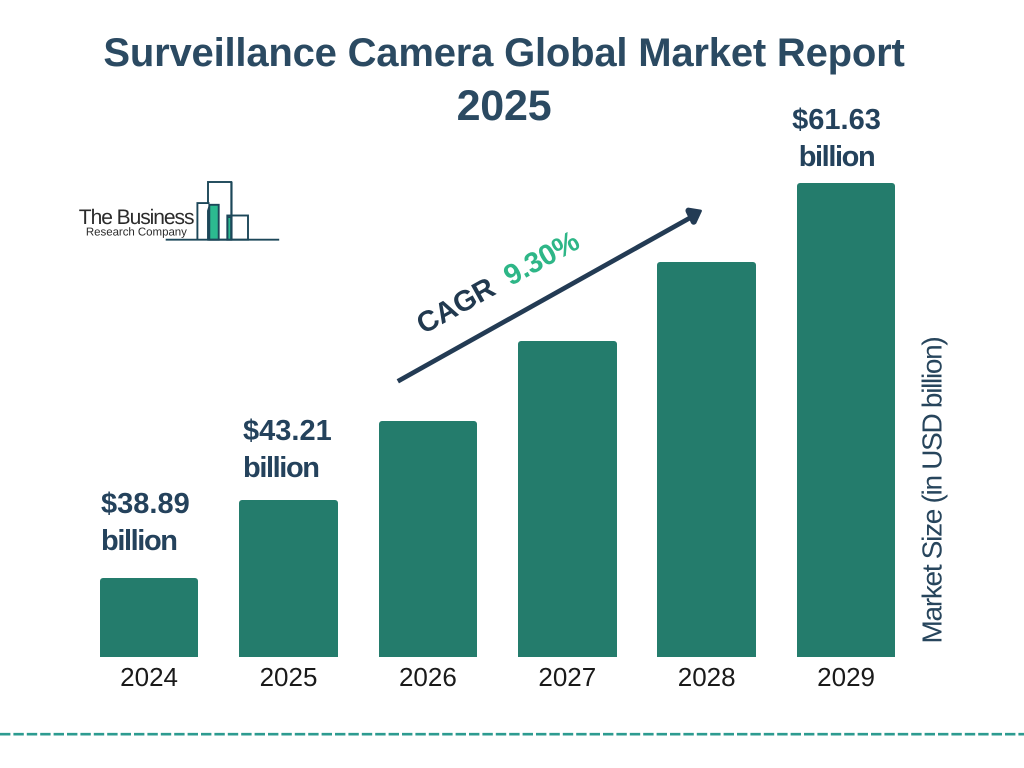  Describe the element at coordinates (136, 232) in the screenshot. I see `svg-text: Research Company` at that location.